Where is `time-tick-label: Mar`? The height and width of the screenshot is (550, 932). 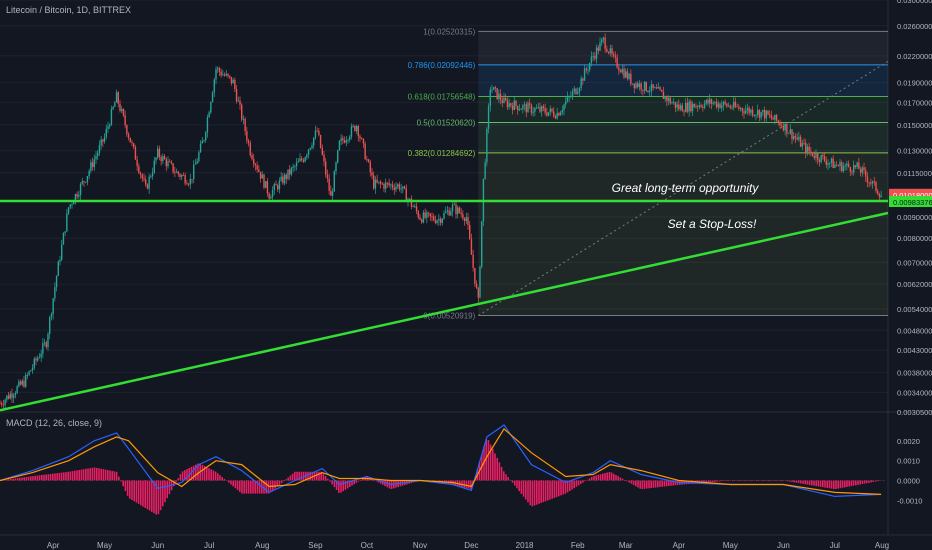 time-tick-label: Mar is located at coordinates (626, 545).